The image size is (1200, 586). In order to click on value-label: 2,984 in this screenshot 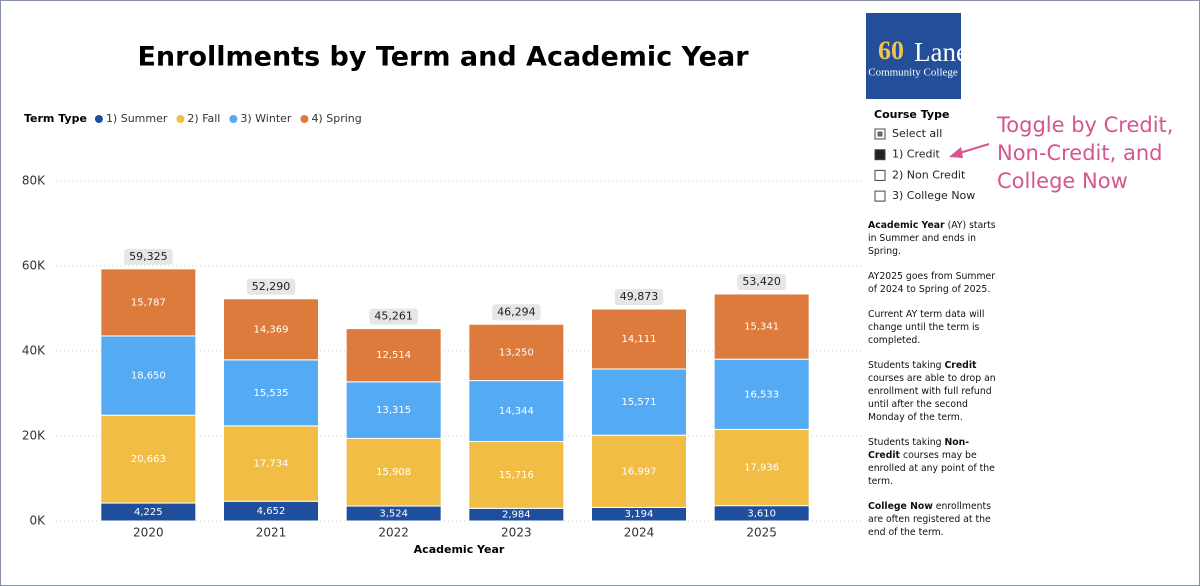, I will do `click(516, 515)`.